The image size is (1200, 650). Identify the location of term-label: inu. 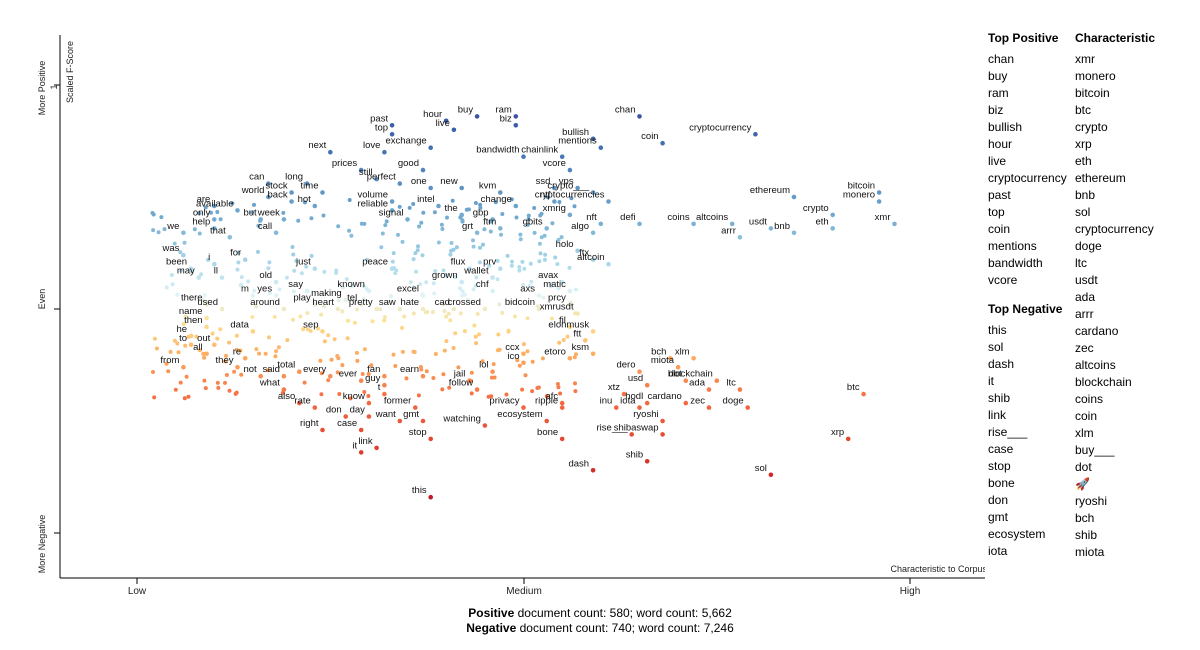
(606, 401).